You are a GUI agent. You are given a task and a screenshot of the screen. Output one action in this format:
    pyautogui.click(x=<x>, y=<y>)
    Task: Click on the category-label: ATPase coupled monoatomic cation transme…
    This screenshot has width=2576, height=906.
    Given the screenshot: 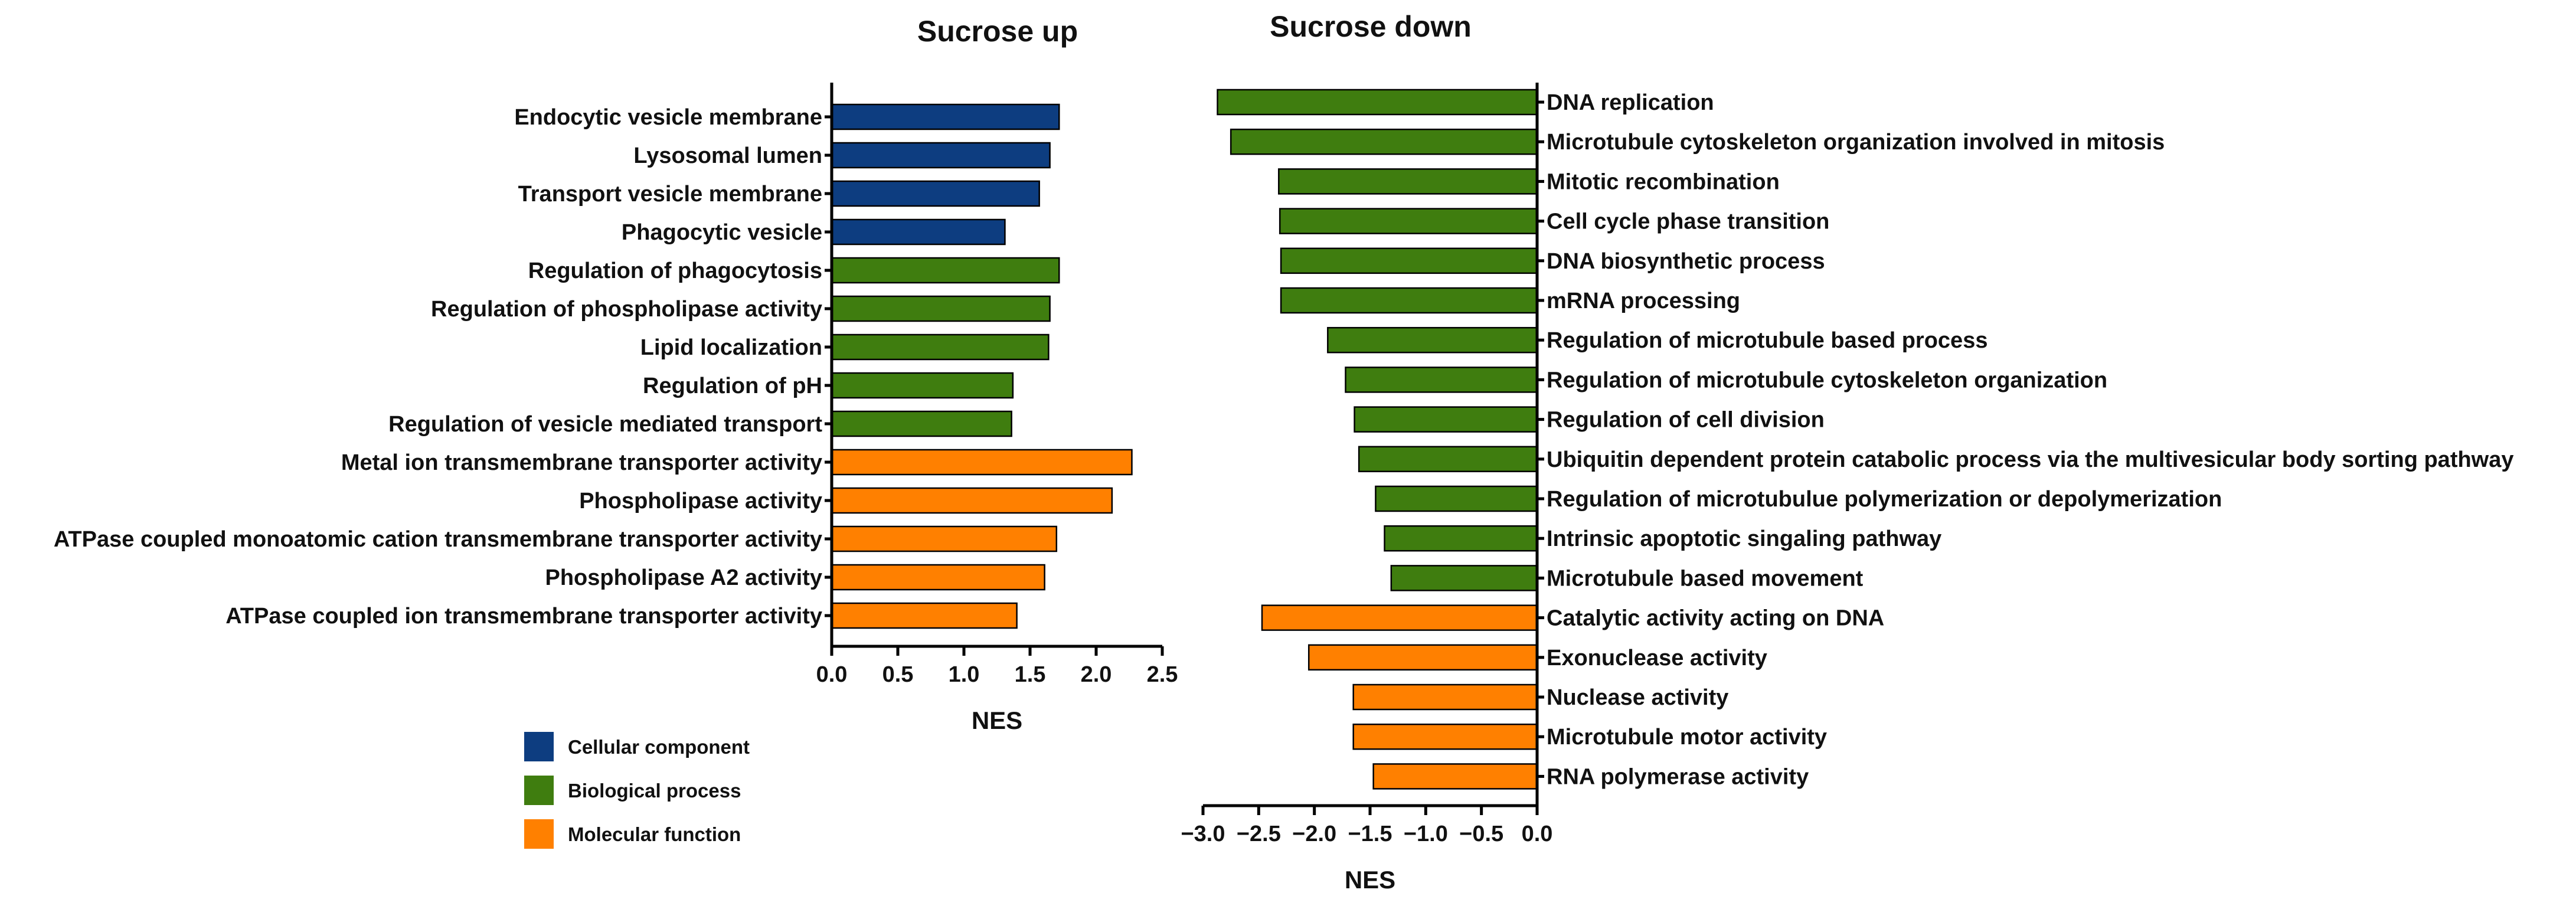 What is the action you would take?
    pyautogui.click(x=438, y=539)
    